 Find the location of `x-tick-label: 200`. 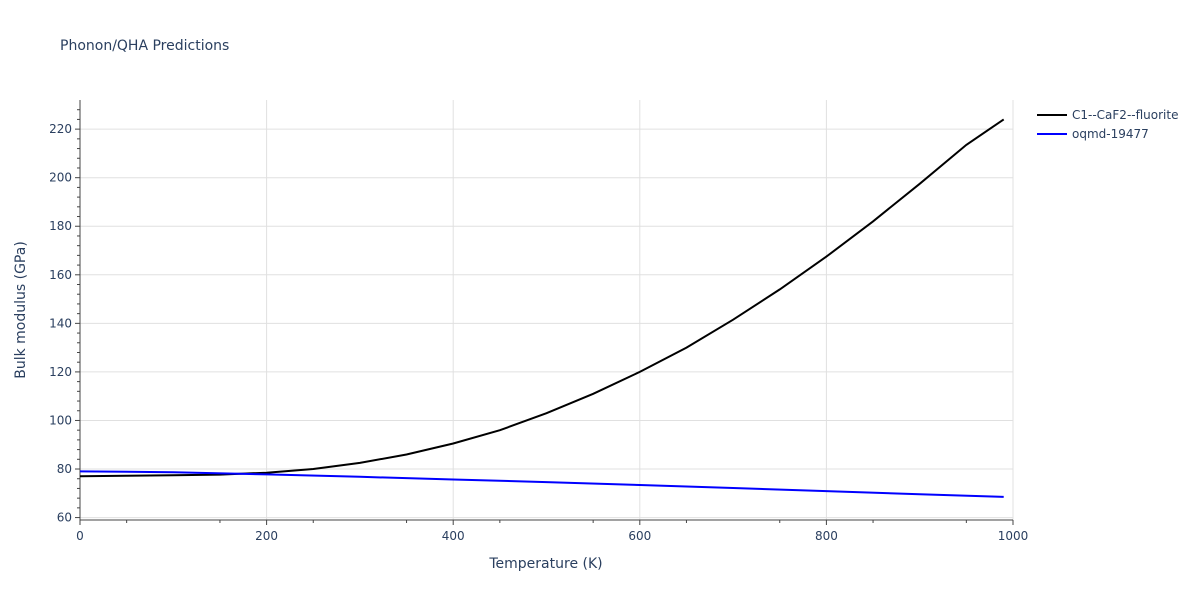

x-tick-label: 200 is located at coordinates (266, 536).